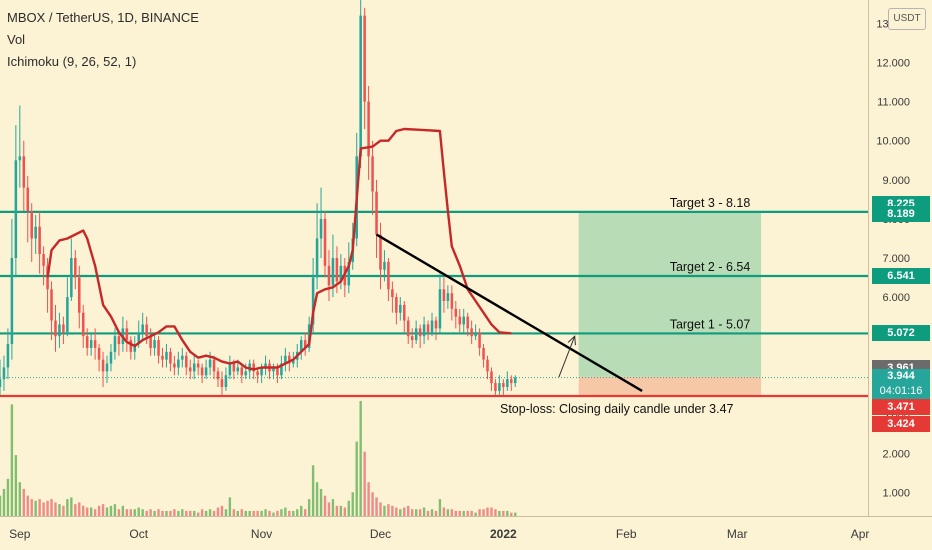 This screenshot has height=550, width=932. What do you see at coordinates (896, 298) in the screenshot?
I see `y-tick-label: 6.000` at bounding box center [896, 298].